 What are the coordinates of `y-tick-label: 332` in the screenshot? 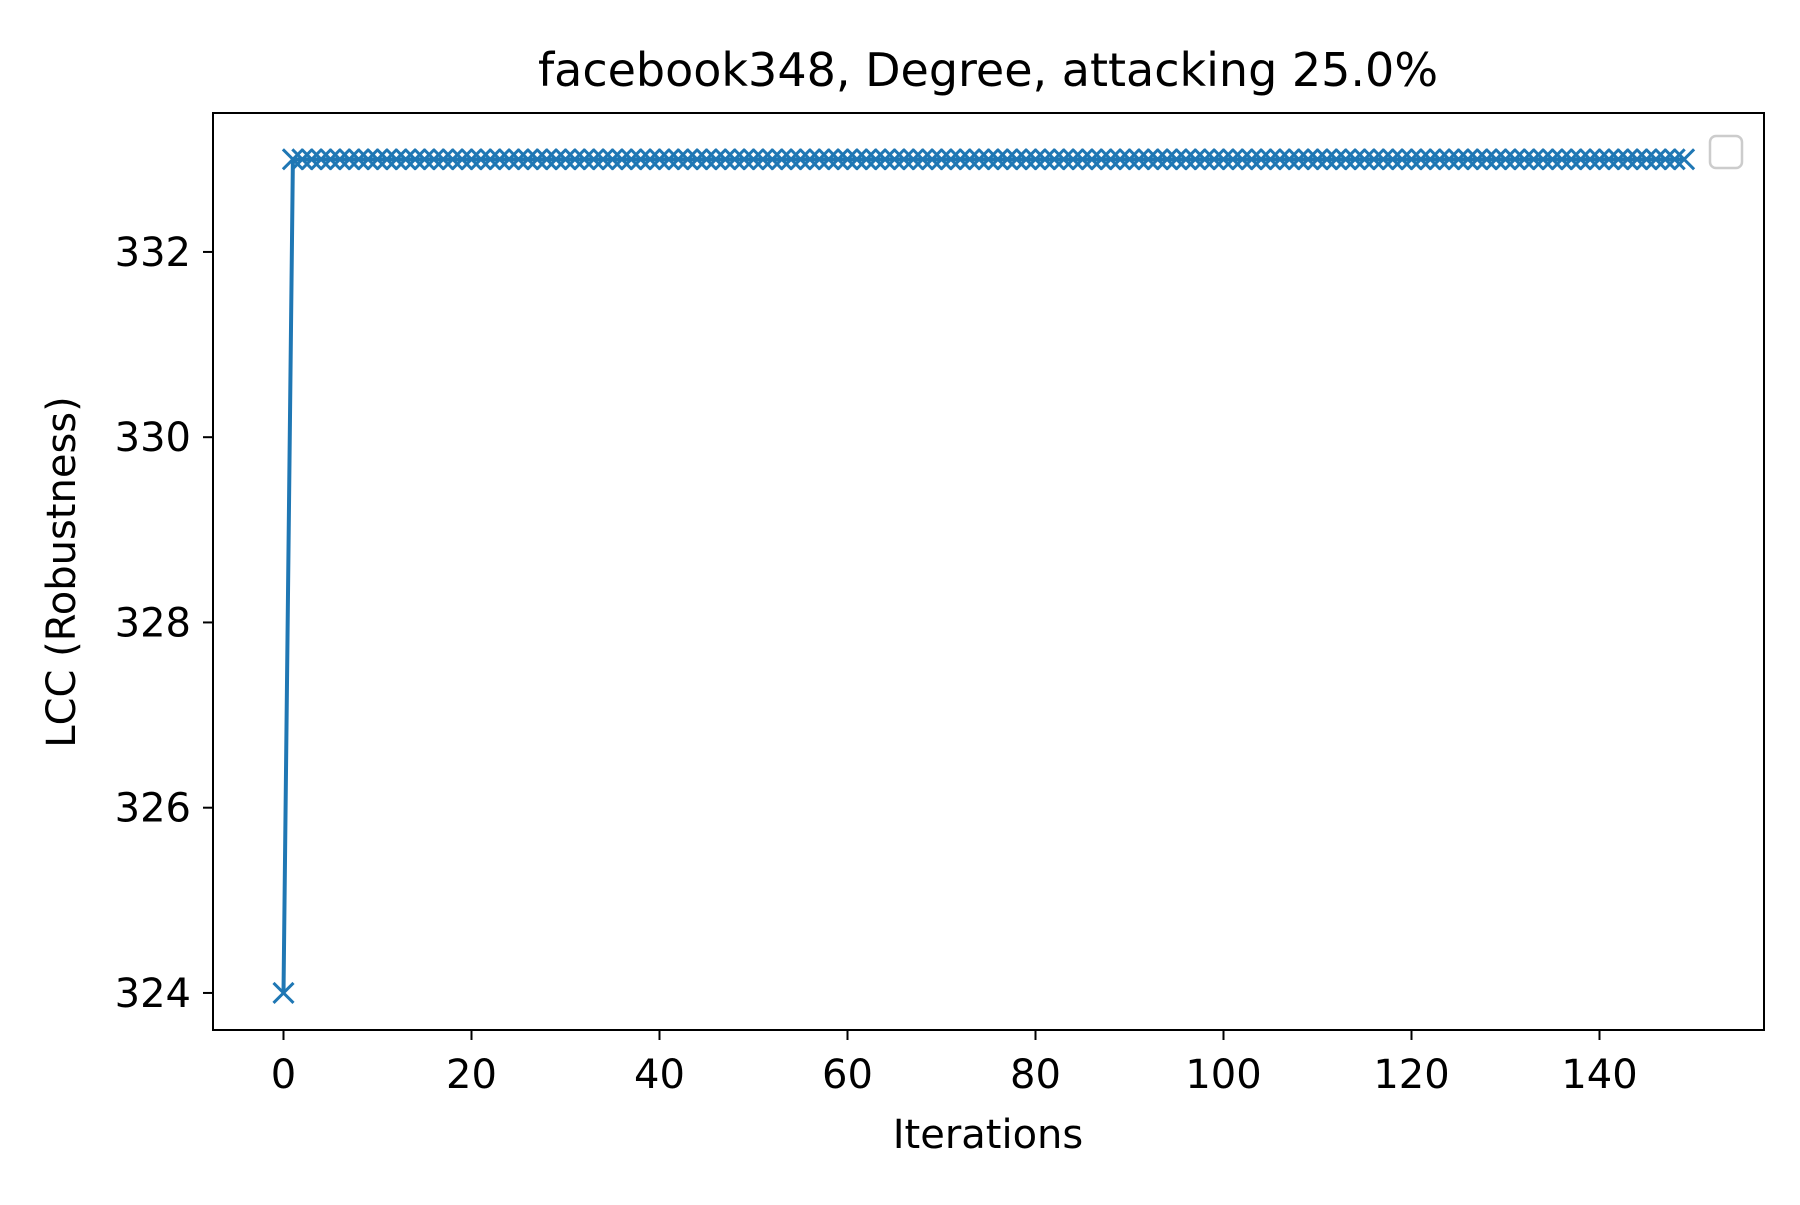 It's located at (153, 253).